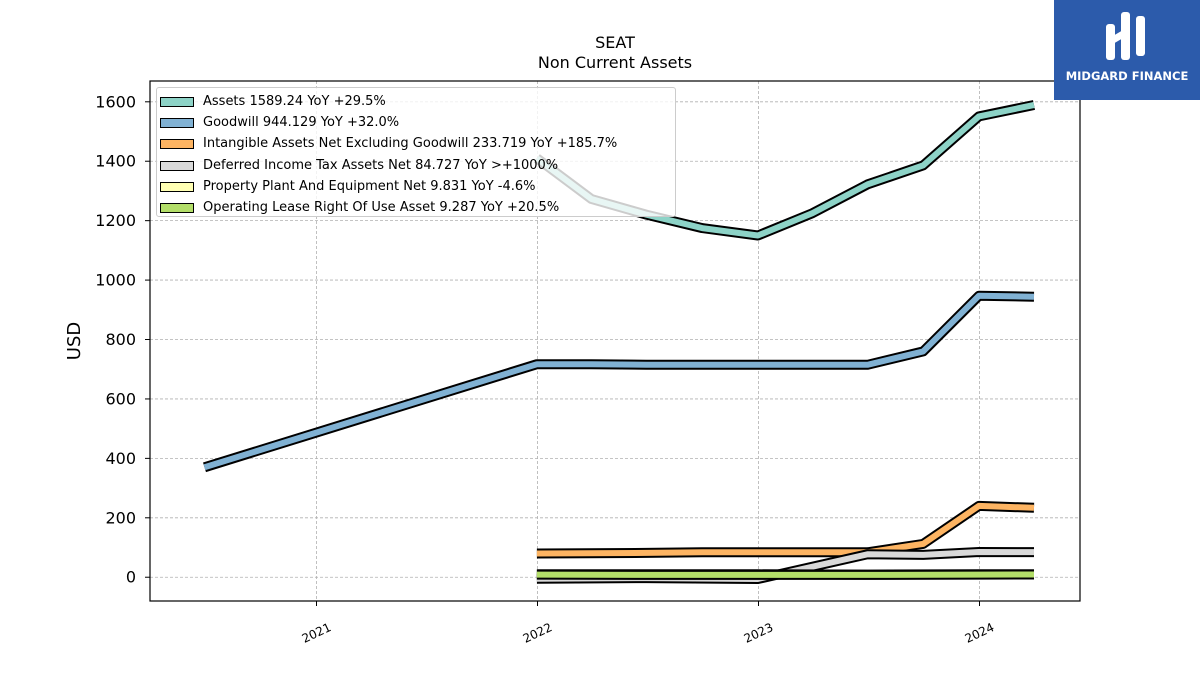 The height and width of the screenshot is (675, 1200). What do you see at coordinates (115, 220) in the screenshot?
I see `y-tick-label: 1200` at bounding box center [115, 220].